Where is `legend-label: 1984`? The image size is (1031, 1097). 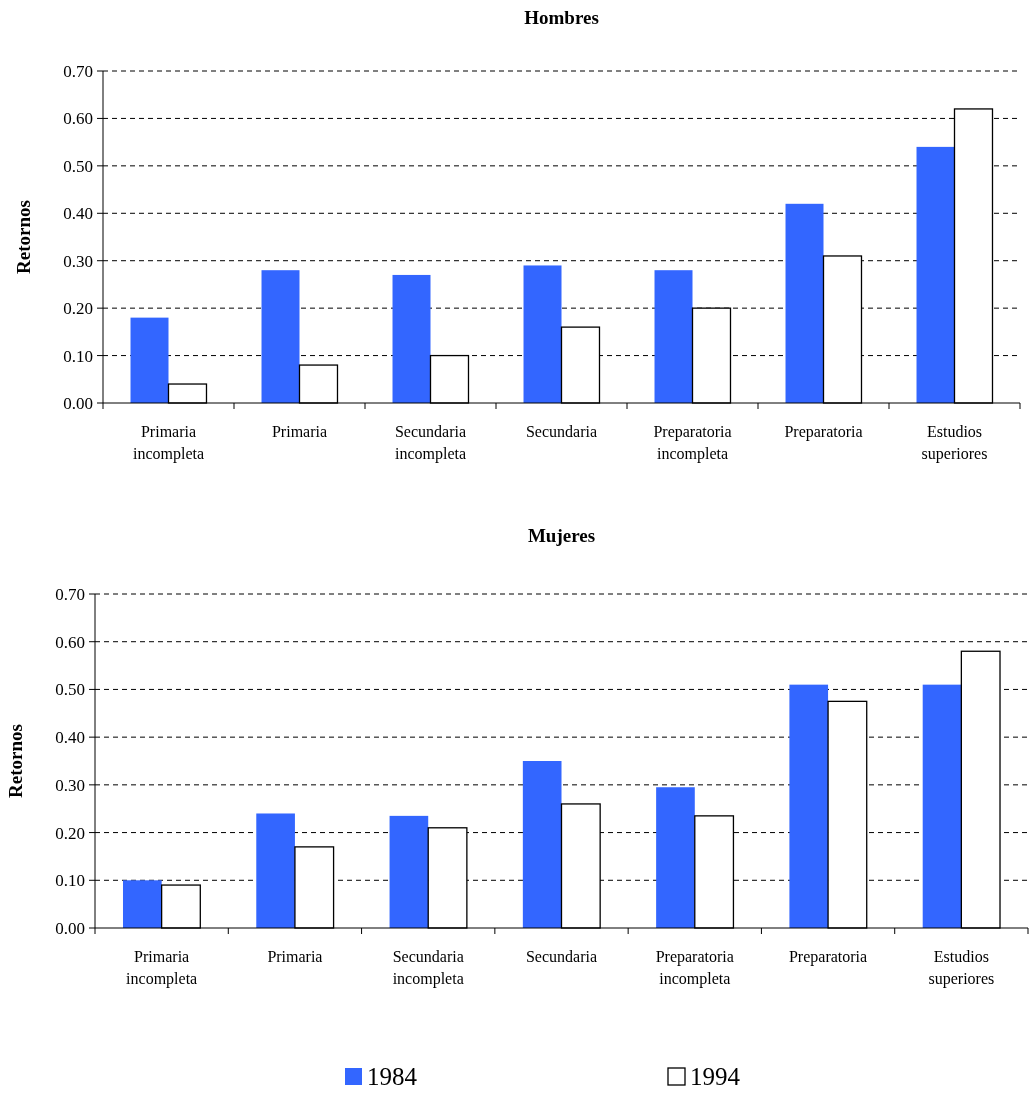 legend-label: 1984 is located at coordinates (392, 1076).